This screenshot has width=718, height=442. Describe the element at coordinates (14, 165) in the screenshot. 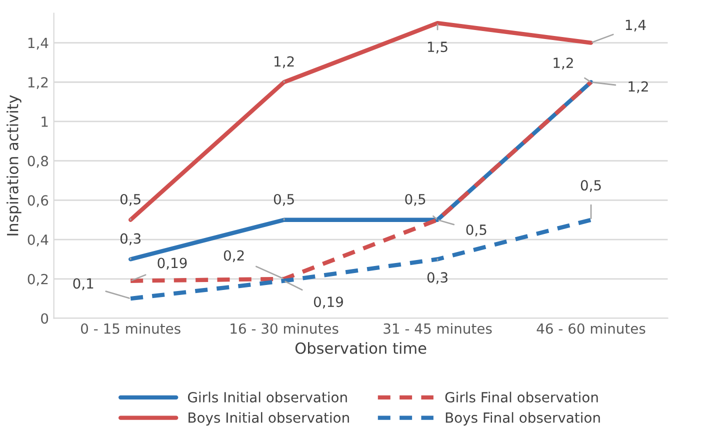

I see `y-axis-title: Inspiration activity` at that location.